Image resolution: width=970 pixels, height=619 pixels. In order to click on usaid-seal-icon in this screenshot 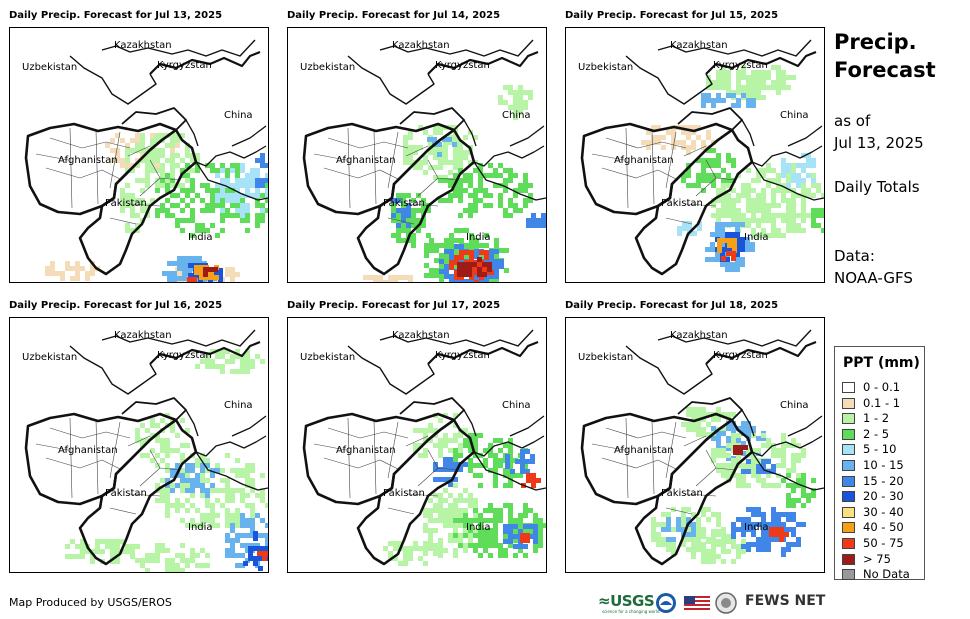, I will do `click(726, 603)`.